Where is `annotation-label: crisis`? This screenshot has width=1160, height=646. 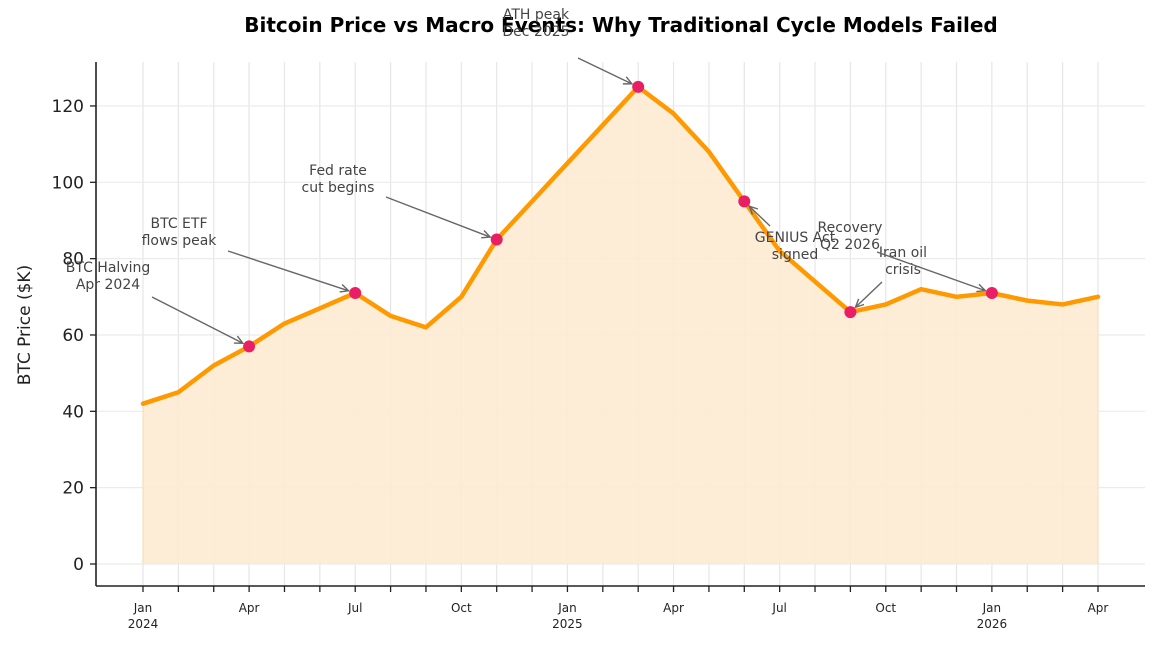
annotation-label: crisis is located at coordinates (903, 270).